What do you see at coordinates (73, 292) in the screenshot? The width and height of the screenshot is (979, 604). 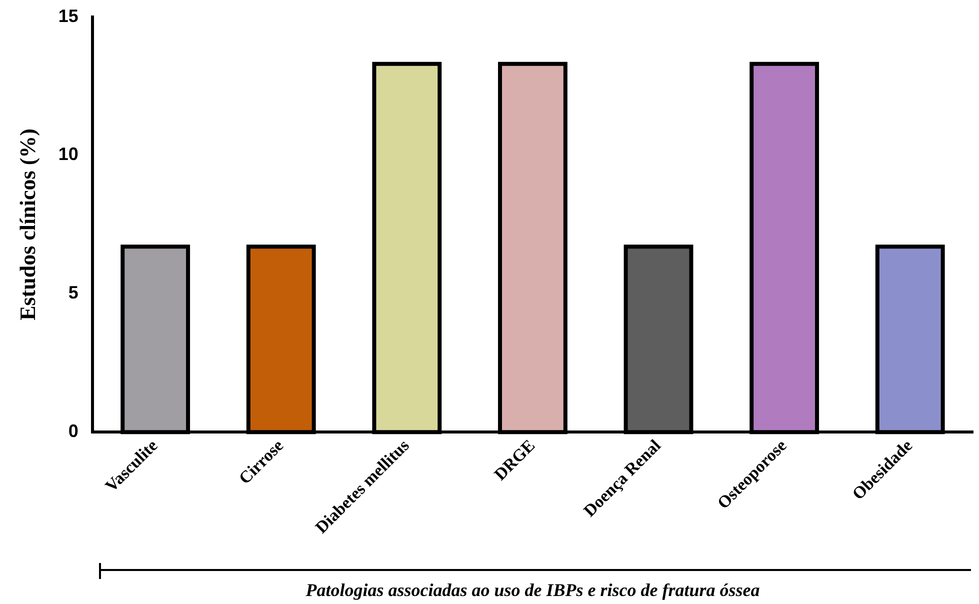 I see `y-tick-label: 5` at bounding box center [73, 292].